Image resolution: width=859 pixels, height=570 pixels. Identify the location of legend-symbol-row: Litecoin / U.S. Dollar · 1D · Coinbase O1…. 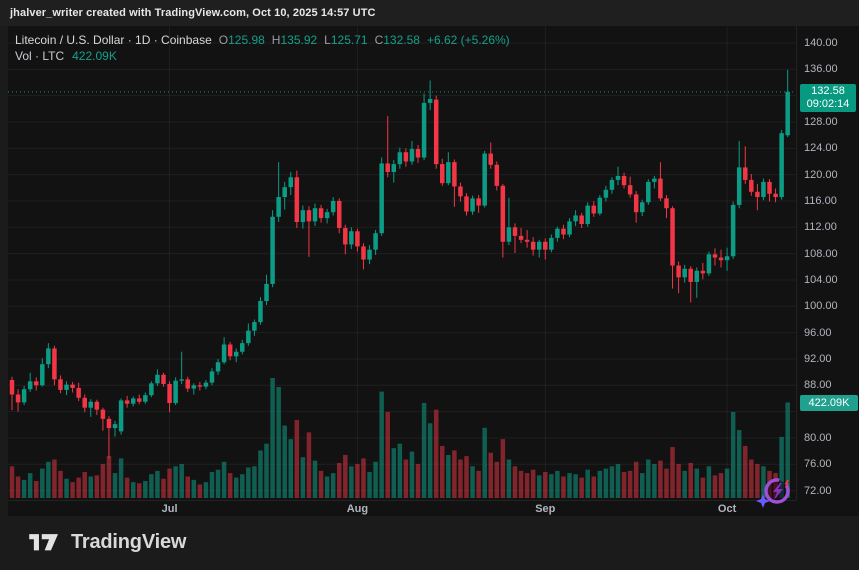
(262, 40).